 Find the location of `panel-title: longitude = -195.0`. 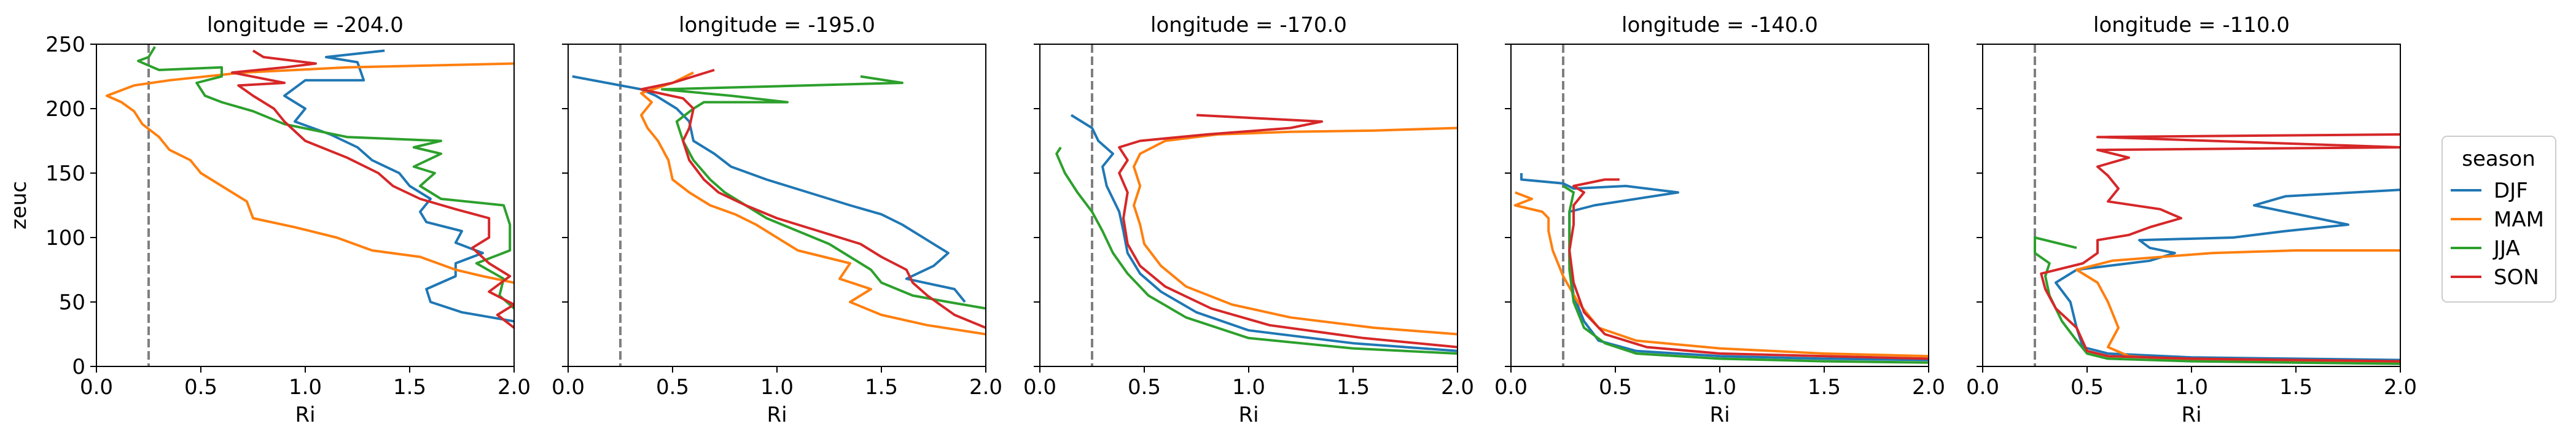

panel-title: longitude = -195.0 is located at coordinates (777, 25).